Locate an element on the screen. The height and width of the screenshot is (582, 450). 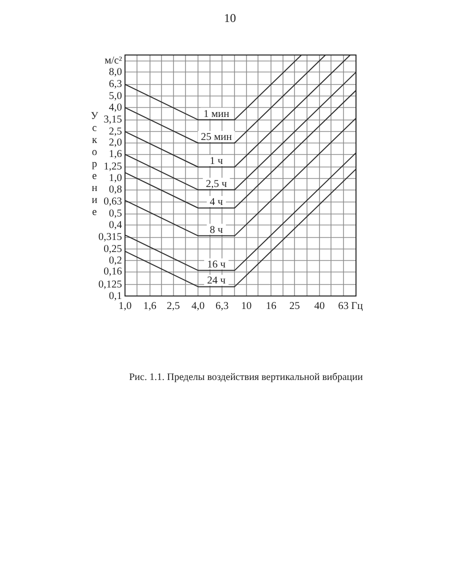
x-tick-label: 25 is located at coordinates (294, 306).